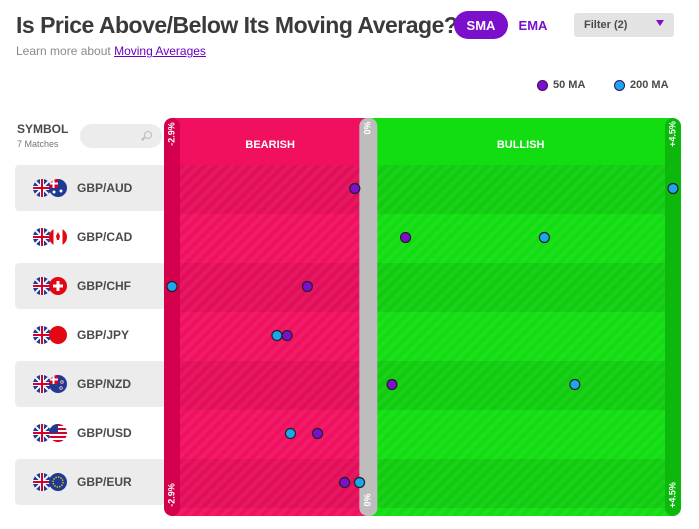  Describe the element at coordinates (43, 129) in the screenshot. I see `symbol-column-header: SYMBOL` at that location.